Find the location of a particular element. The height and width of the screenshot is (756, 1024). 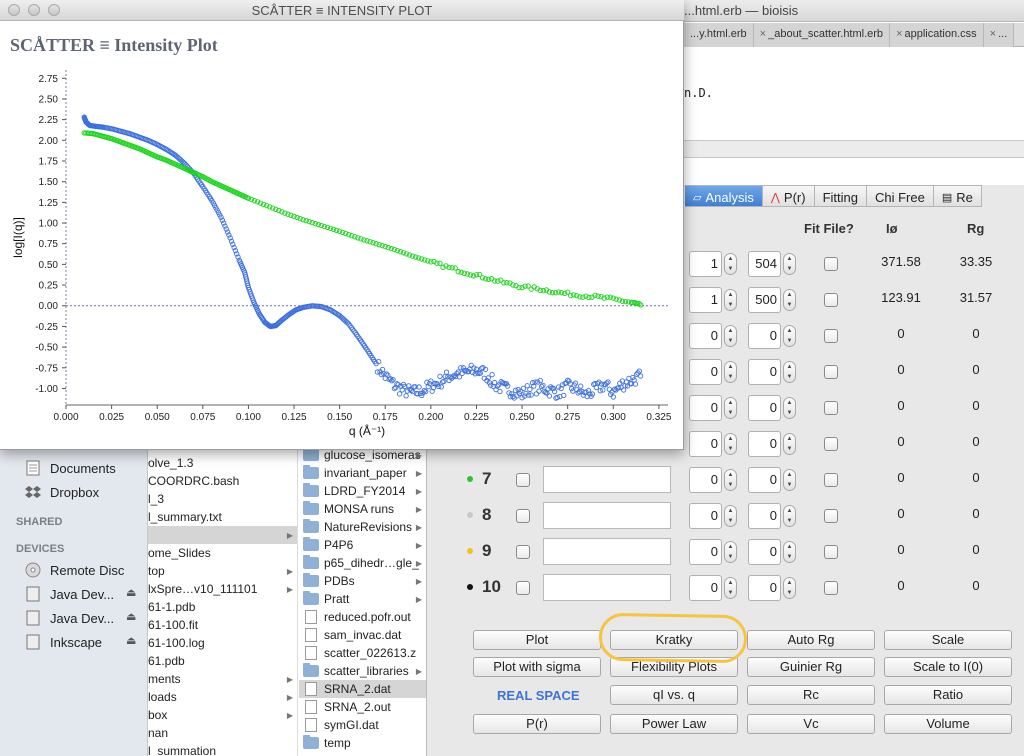

editor-code: n.D. is located at coordinates (698, 93).